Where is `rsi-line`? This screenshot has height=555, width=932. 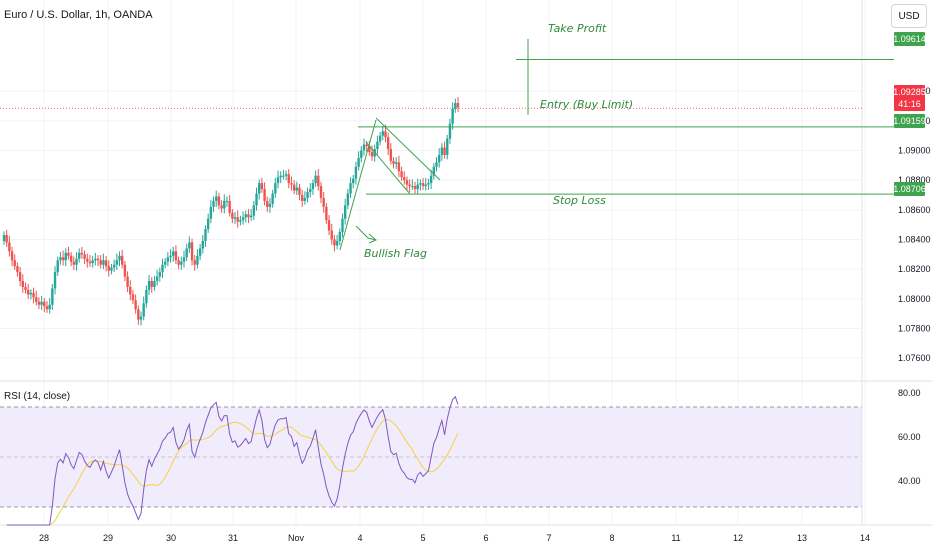
rsi-line is located at coordinates (232, 460).